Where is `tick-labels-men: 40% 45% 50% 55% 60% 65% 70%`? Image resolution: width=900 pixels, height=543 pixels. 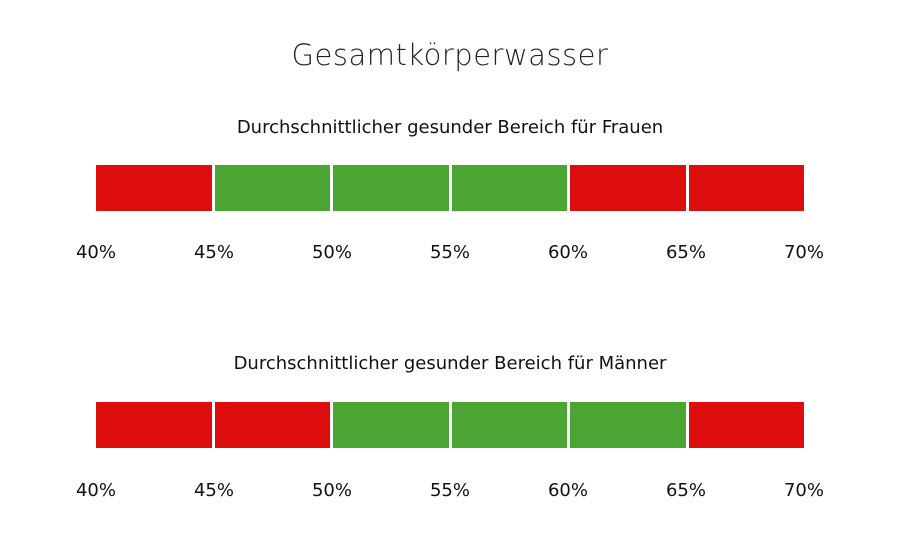
tick-labels-men: 40% 45% 50% 55% 60% 65% 70% is located at coordinates (450, 492).